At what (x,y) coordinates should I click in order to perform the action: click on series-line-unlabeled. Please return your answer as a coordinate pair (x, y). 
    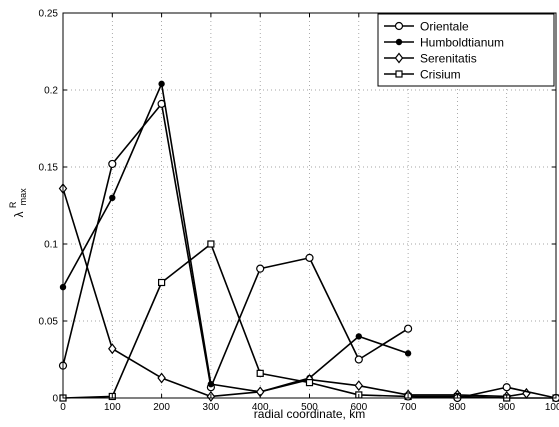
    Looking at the image, I should click on (482, 392).